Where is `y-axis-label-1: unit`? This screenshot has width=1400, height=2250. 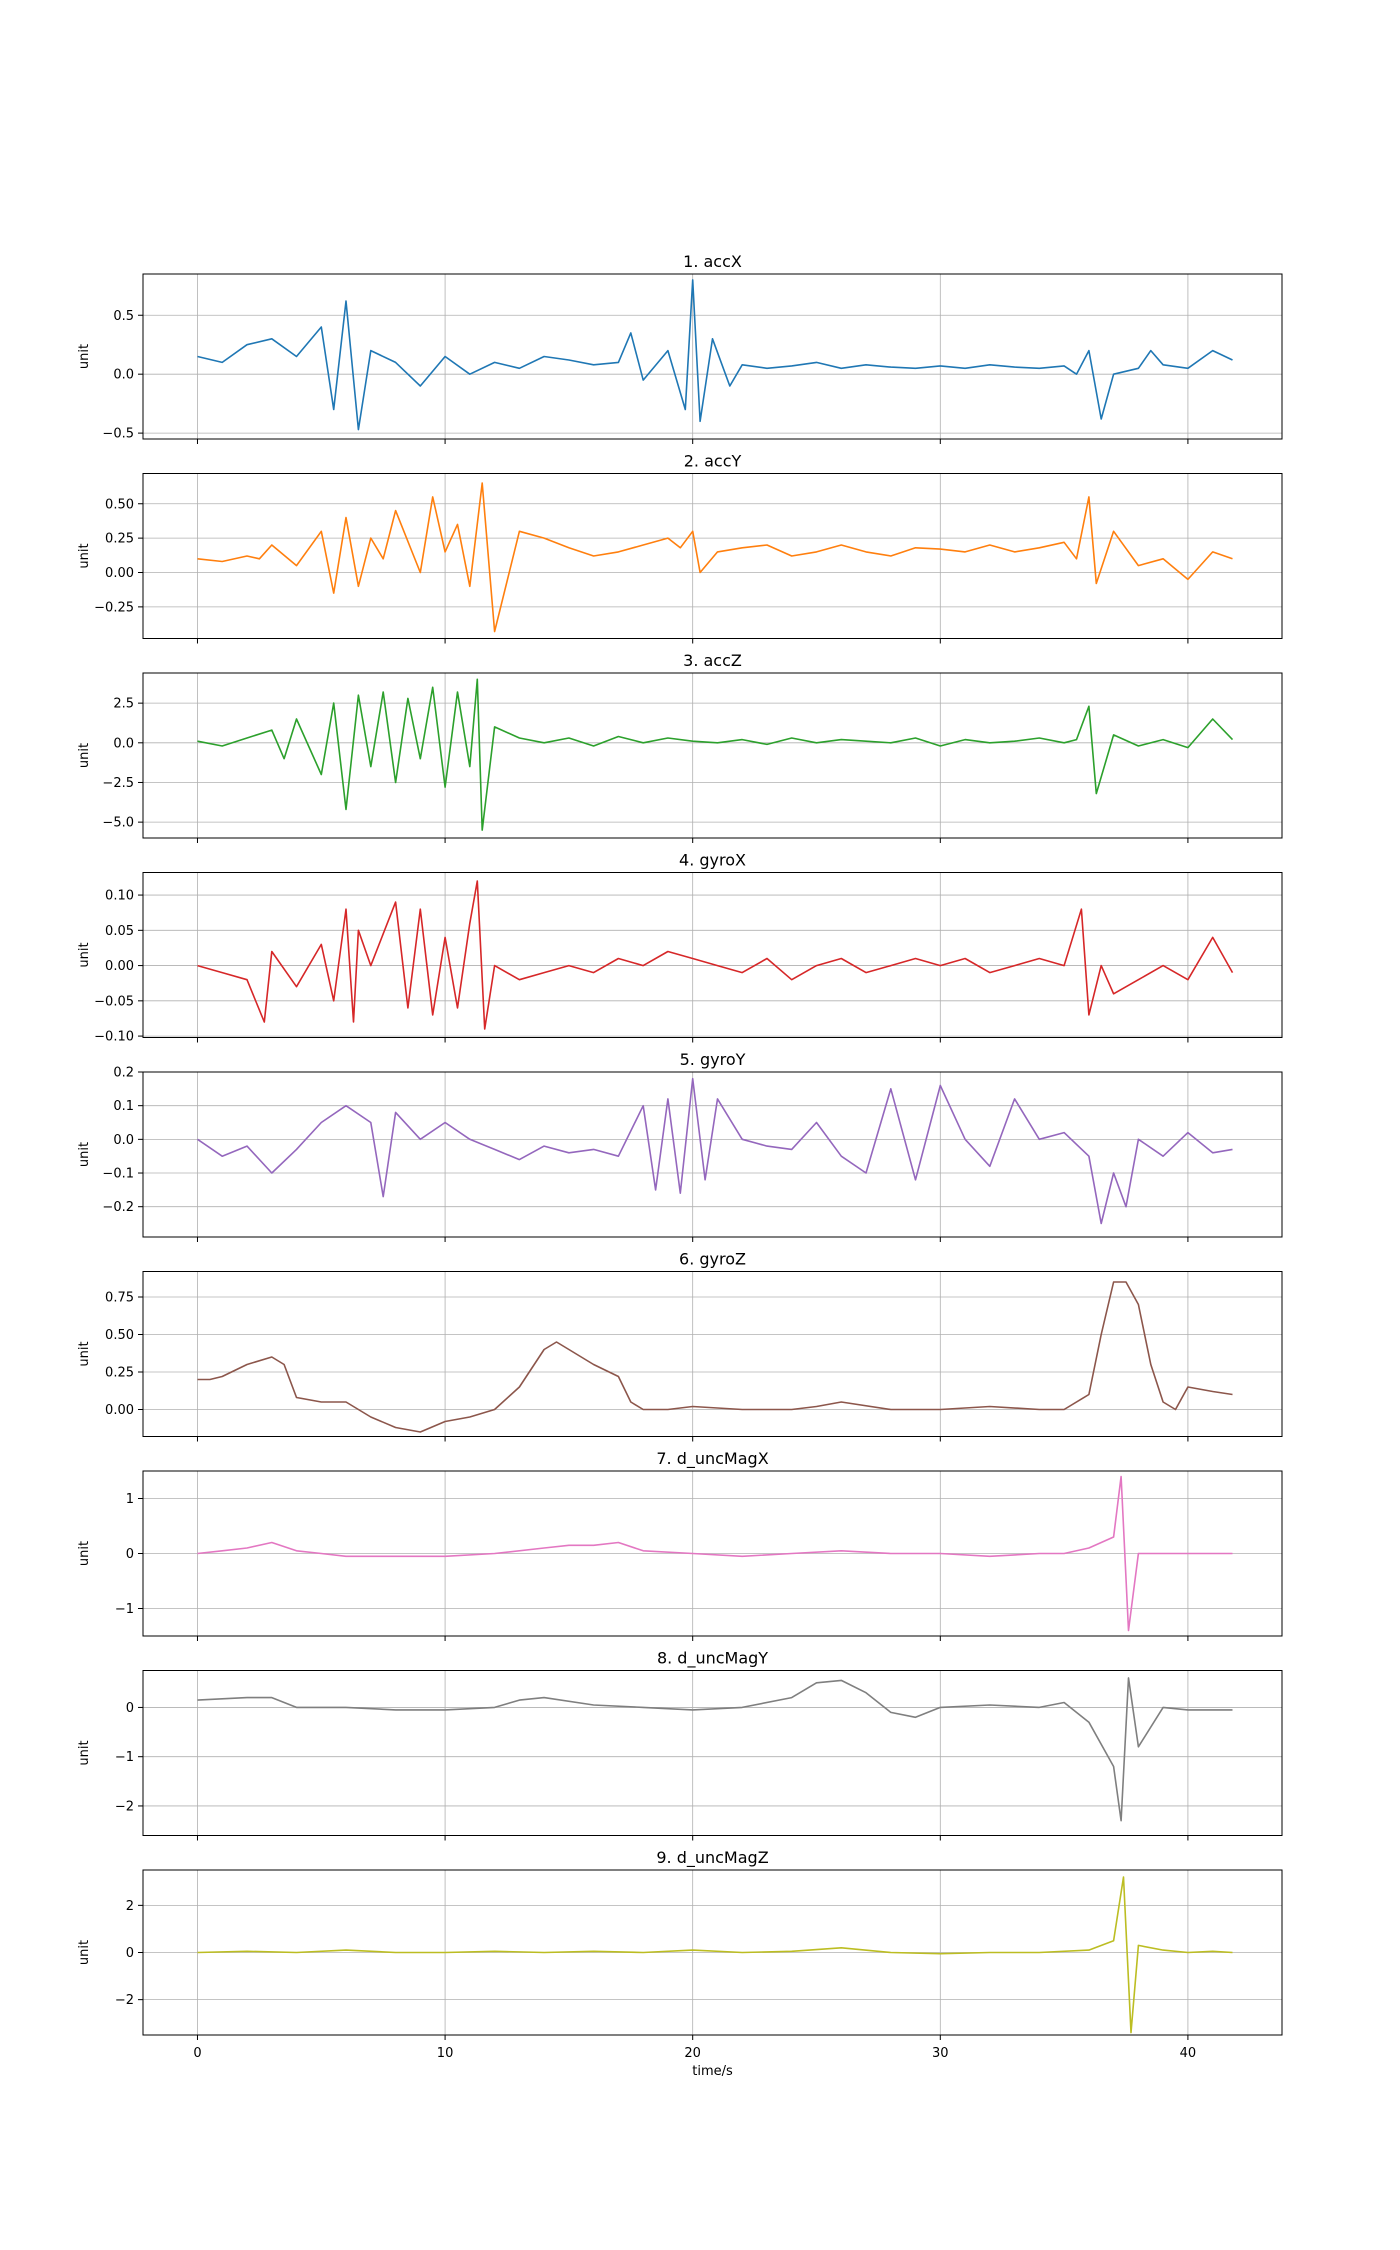 y-axis-label-1: unit is located at coordinates (84, 356).